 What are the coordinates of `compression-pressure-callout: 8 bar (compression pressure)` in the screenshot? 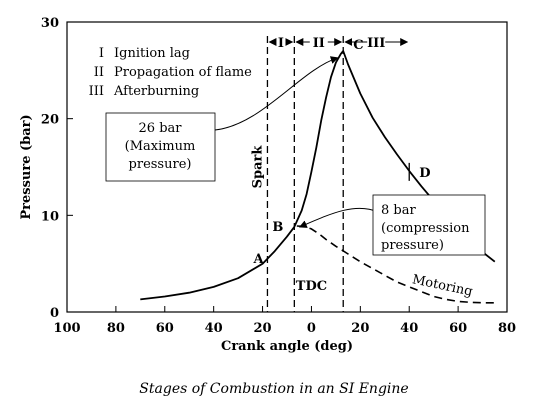 It's located at (429, 225).